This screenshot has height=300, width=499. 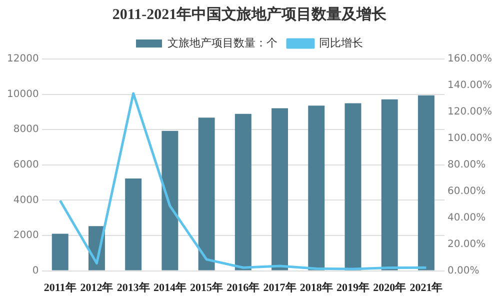 What do you see at coordinates (341, 43) in the screenshot?
I see `legend-label: 同比增长` at bounding box center [341, 43].